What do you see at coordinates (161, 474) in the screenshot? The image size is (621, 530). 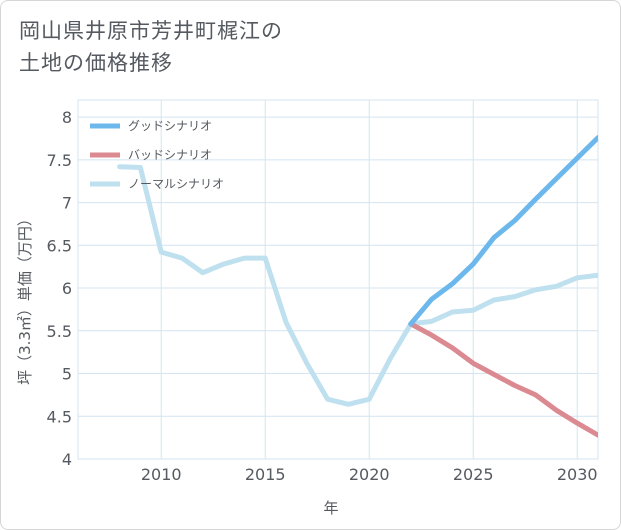 I see `x-tick-label: 2010` at bounding box center [161, 474].